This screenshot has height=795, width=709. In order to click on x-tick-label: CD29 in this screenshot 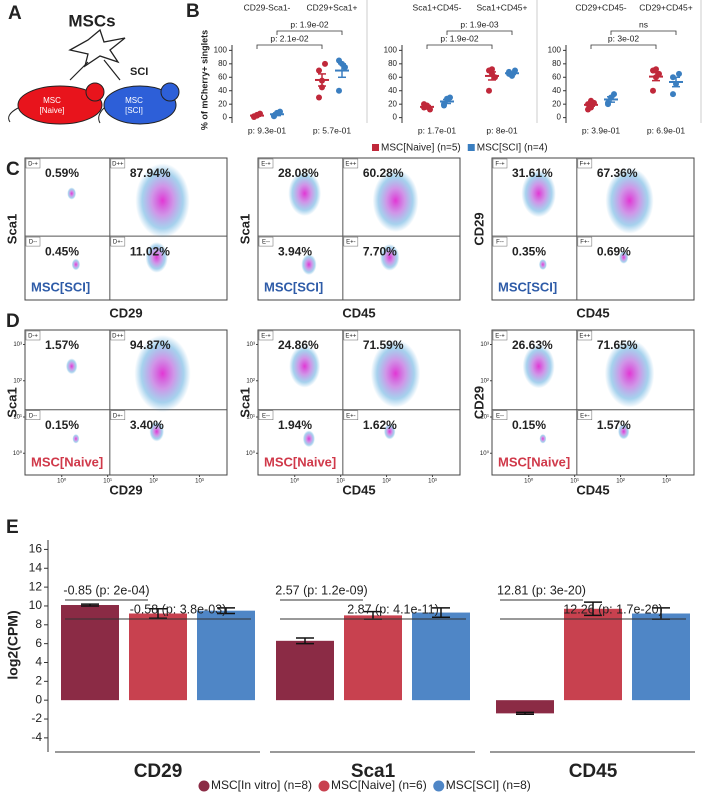, I will do `click(158, 771)`.